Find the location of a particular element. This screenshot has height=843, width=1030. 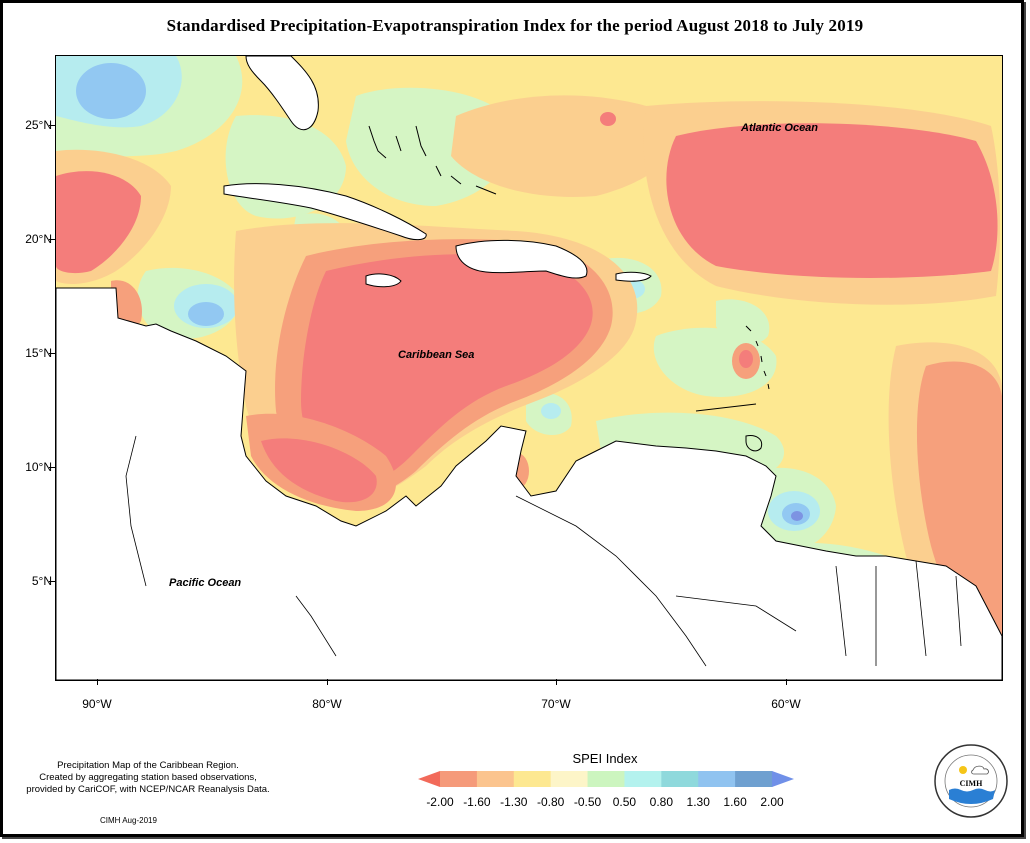

dry-zone-east is located at coordinates (959, 503).